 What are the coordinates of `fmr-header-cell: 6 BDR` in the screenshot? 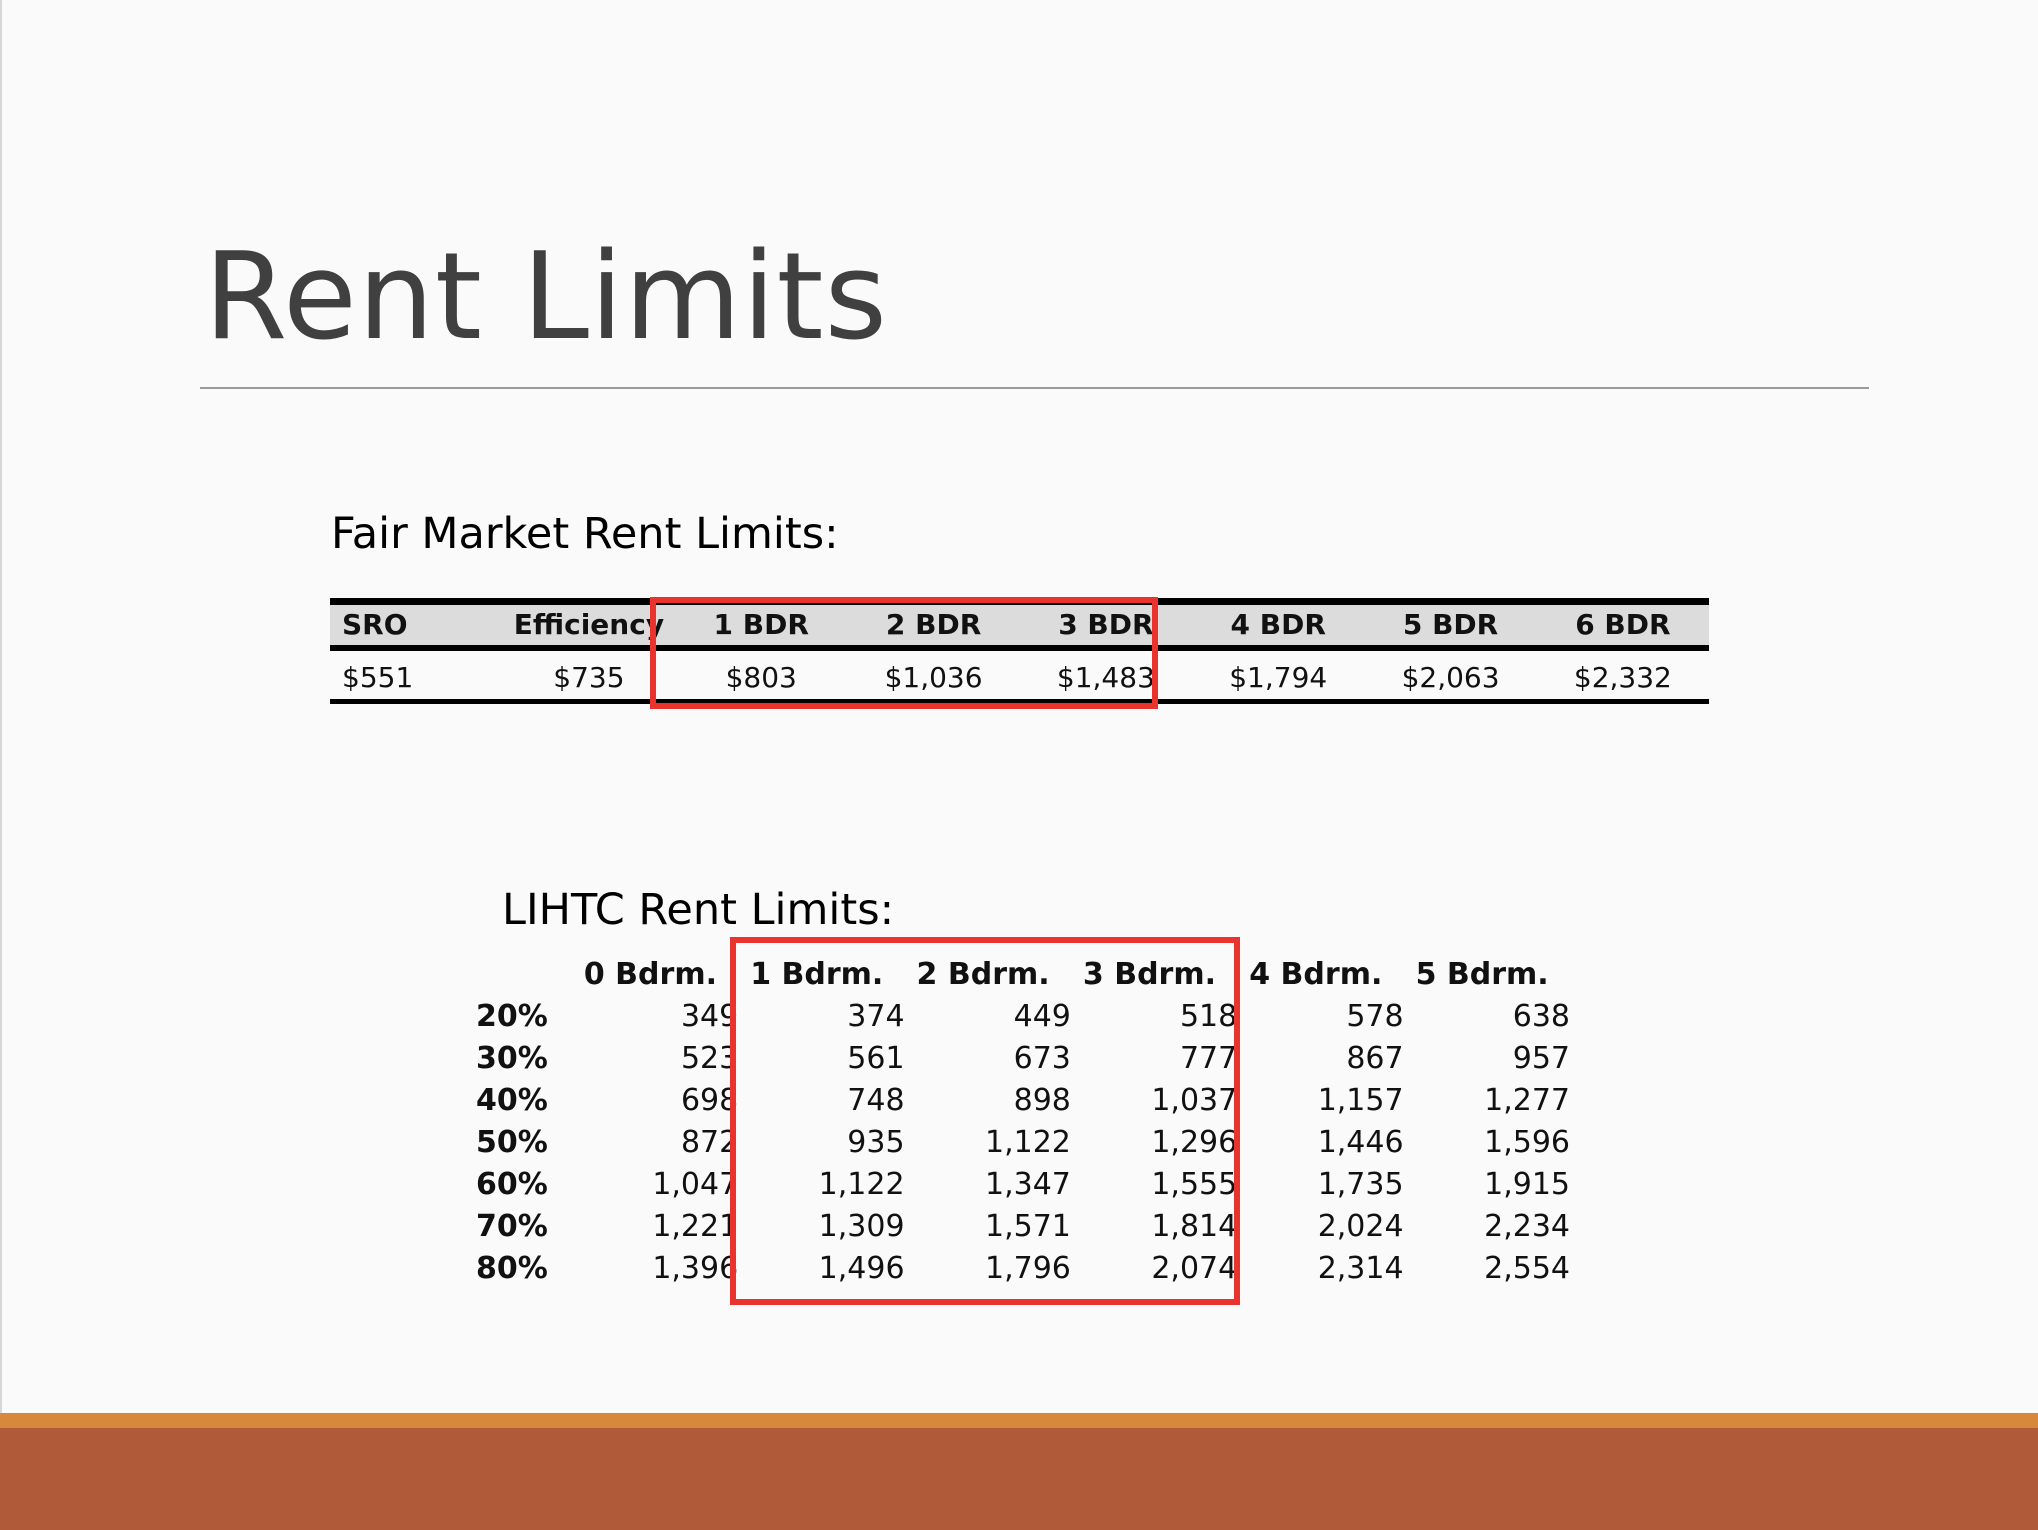 It's located at (1623, 624).